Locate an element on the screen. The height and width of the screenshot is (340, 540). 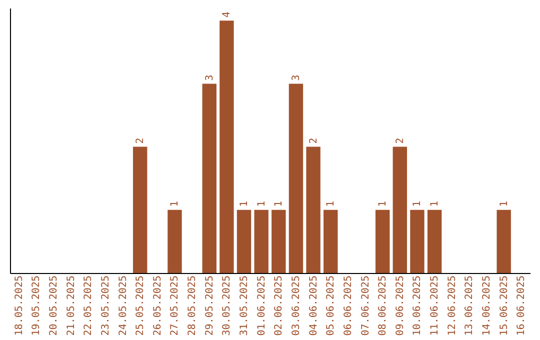
x-tick-label: 10.06.2025 is located at coordinates (418, 306).